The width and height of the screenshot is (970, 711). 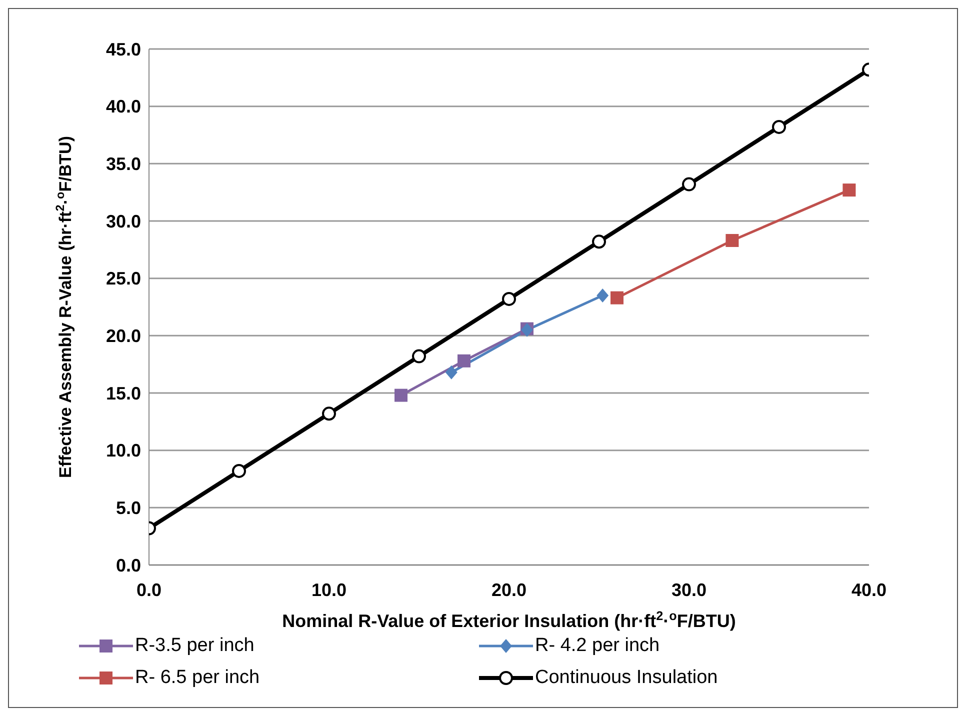 I want to click on legend-label: R- 6.5 per inch, so click(x=197, y=678).